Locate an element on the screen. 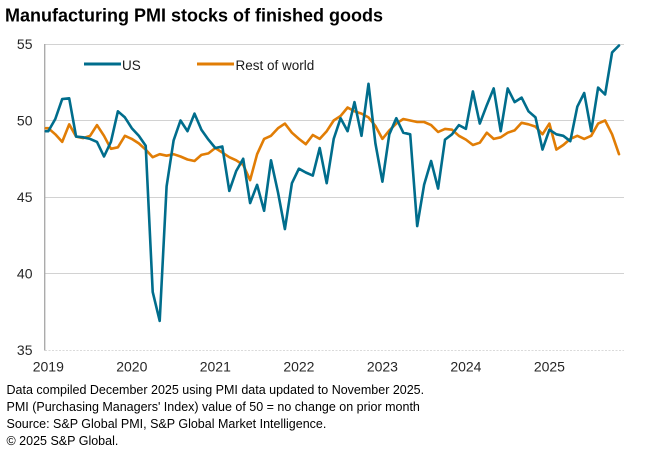 The height and width of the screenshot is (460, 646). svg-text: 35 is located at coordinates (25, 350).